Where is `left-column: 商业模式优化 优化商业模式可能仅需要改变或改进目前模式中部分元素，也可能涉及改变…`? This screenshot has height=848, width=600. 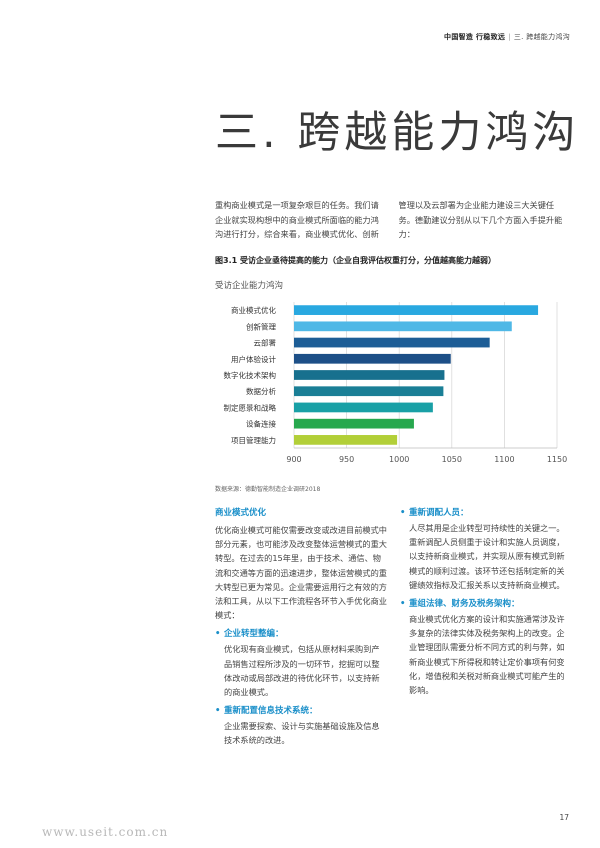
left-column: 商业模式优化 优化商业模式可能仅需要改变或改进目前模式中部分元素，也可能涉及改变… is located at coordinates (301, 630).